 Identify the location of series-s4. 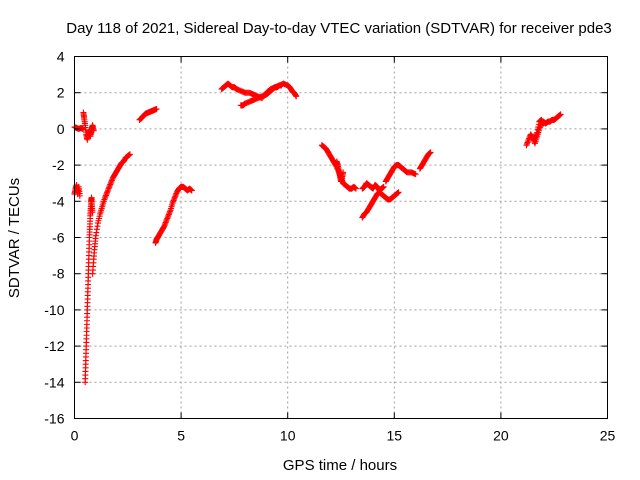
(89, 290).